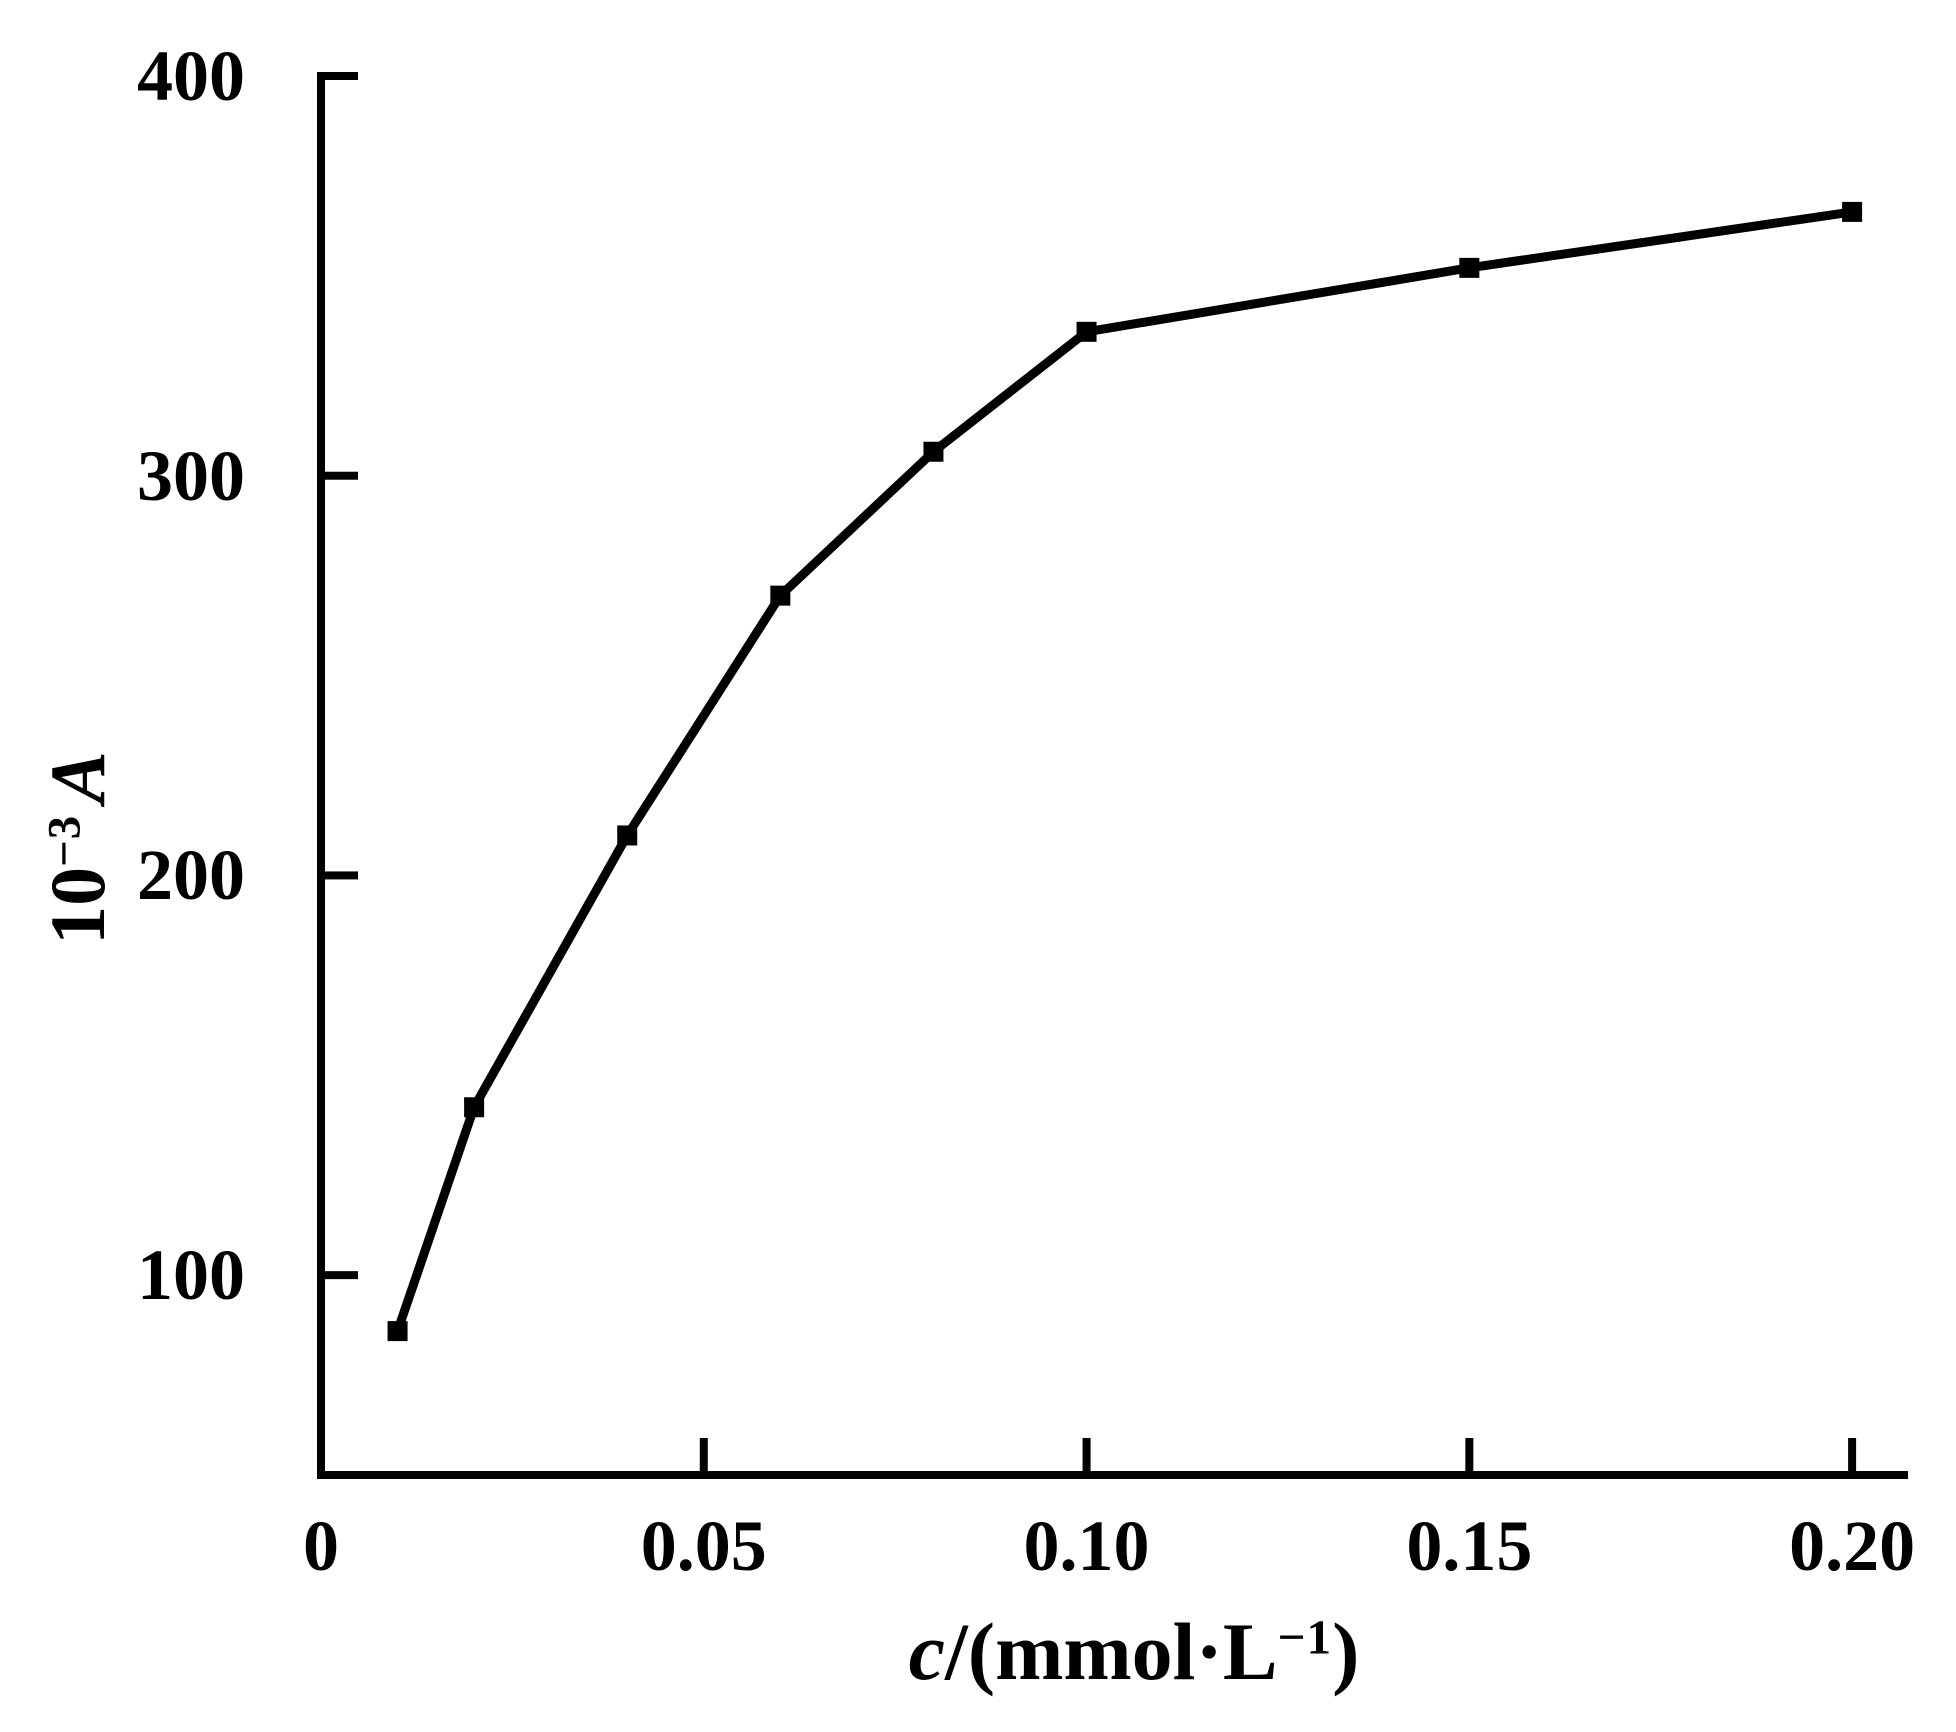 This screenshot has height=1732, width=1956. Describe the element at coordinates (1852, 1546) in the screenshot. I see `x-tick-label: 0.20` at that location.